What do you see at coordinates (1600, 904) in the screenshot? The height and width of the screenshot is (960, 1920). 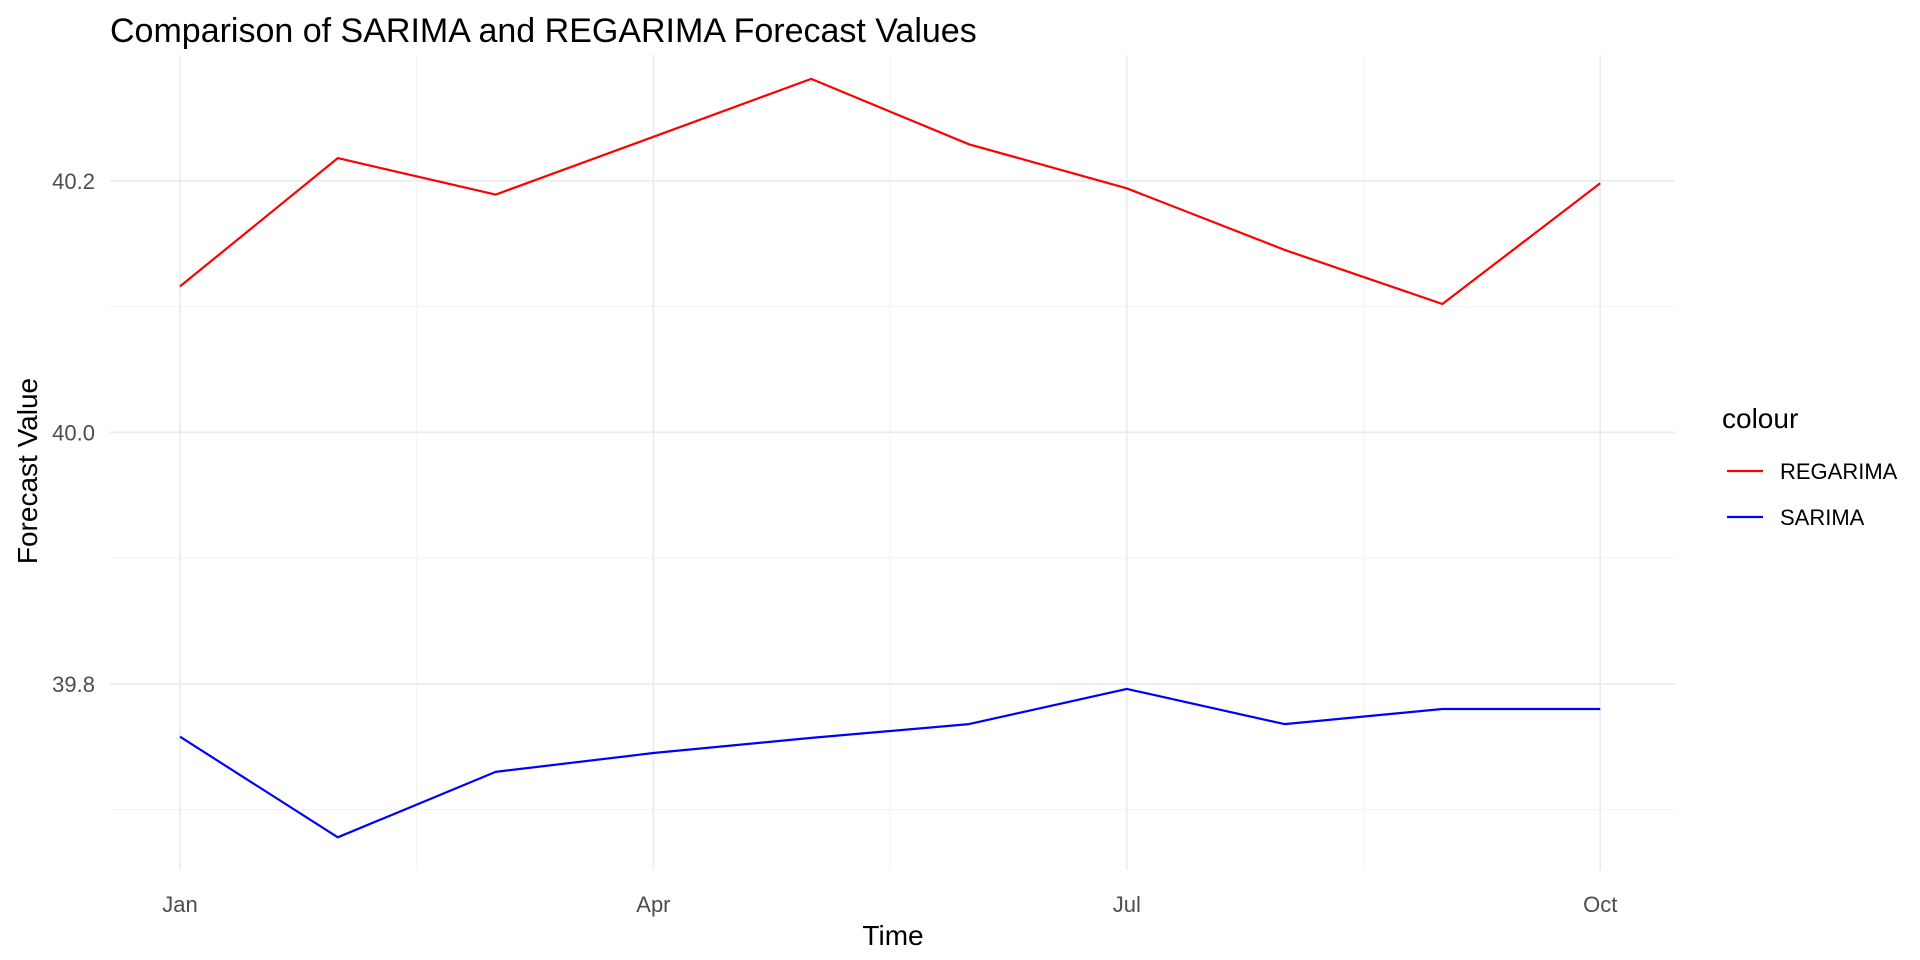 I see `x-tick-label: Oct` at bounding box center [1600, 904].